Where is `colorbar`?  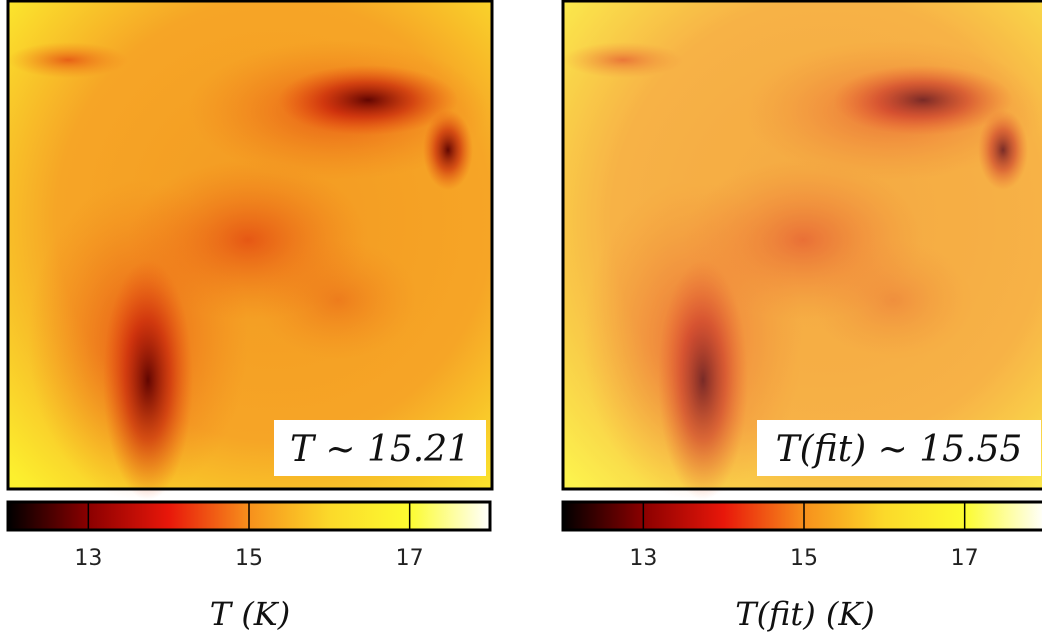
colorbar is located at coordinates (801, 516).